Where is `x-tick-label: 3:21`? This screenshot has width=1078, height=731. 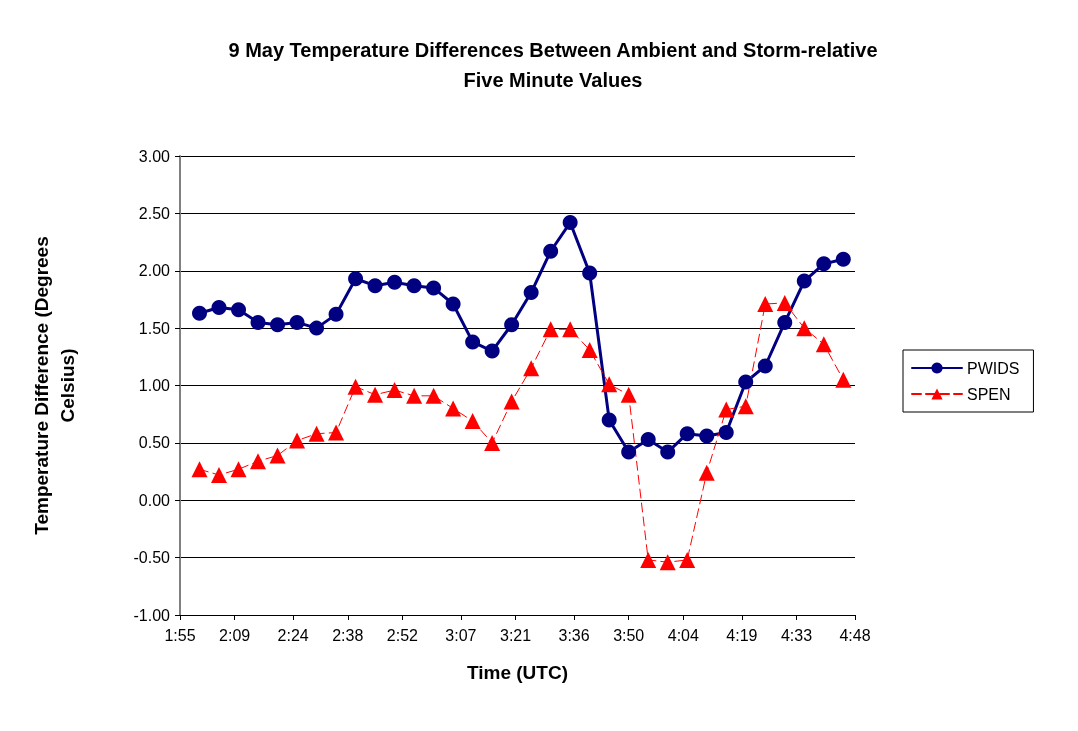
x-tick-label: 3:21 is located at coordinates (515, 635).